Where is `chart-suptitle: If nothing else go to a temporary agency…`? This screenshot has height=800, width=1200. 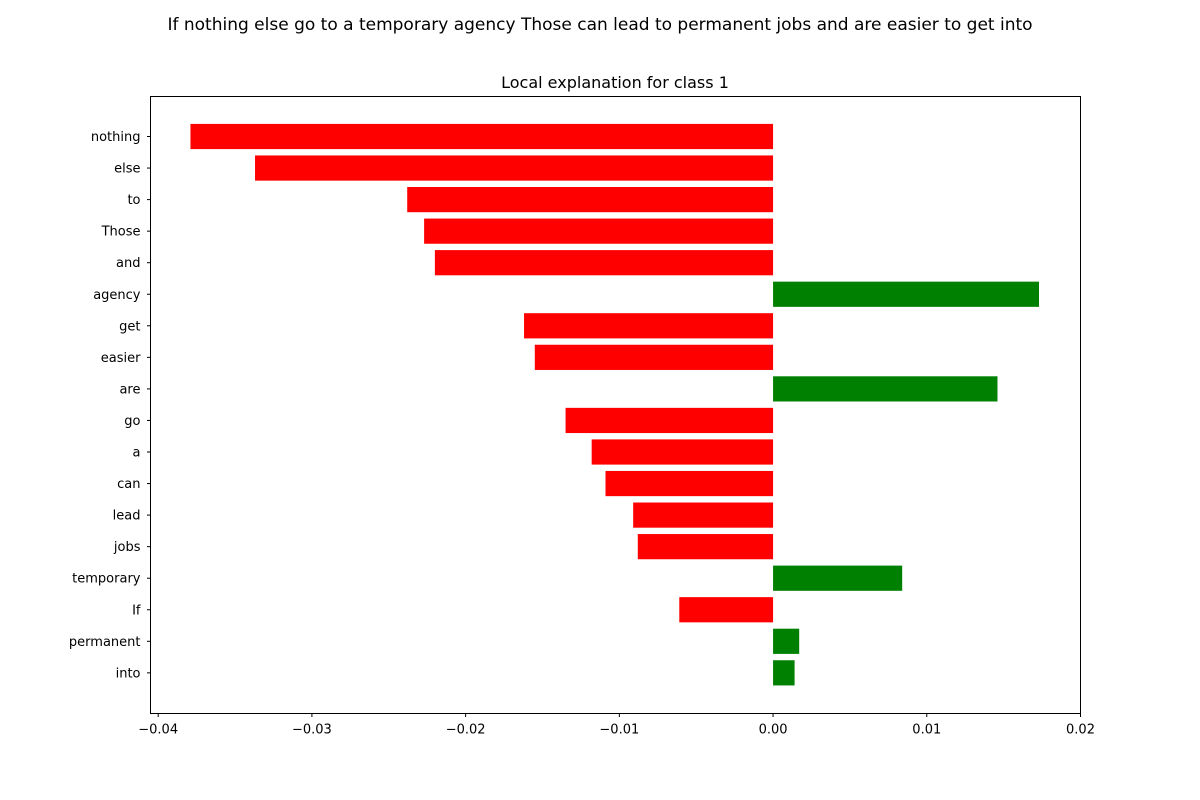
chart-suptitle: If nothing else go to a temporary agency… is located at coordinates (599, 25).